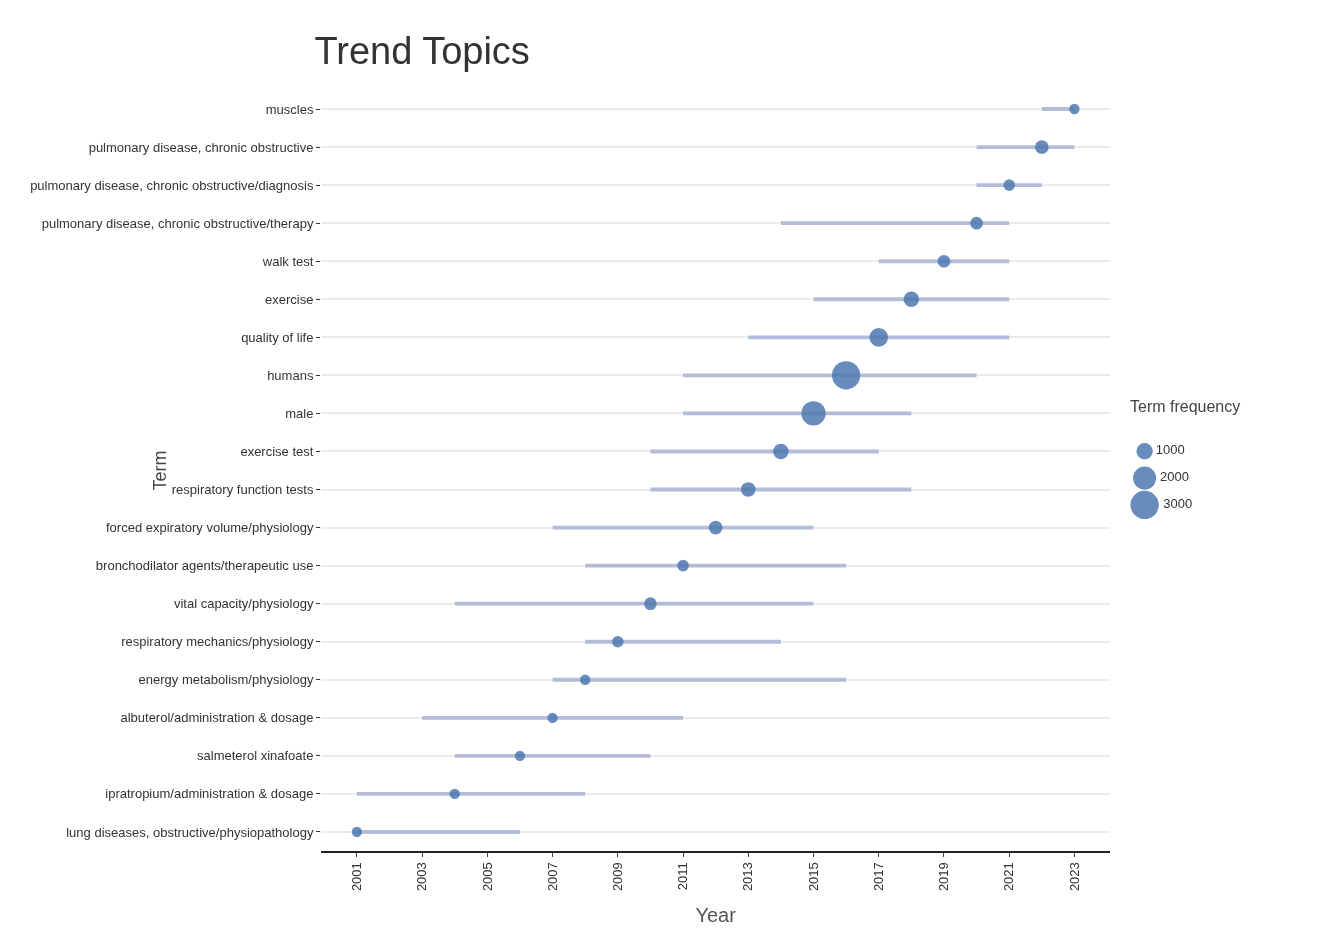 The height and width of the screenshot is (931, 1338). What do you see at coordinates (944, 877) in the screenshot?
I see `x-tick-label: 2019` at bounding box center [944, 877].